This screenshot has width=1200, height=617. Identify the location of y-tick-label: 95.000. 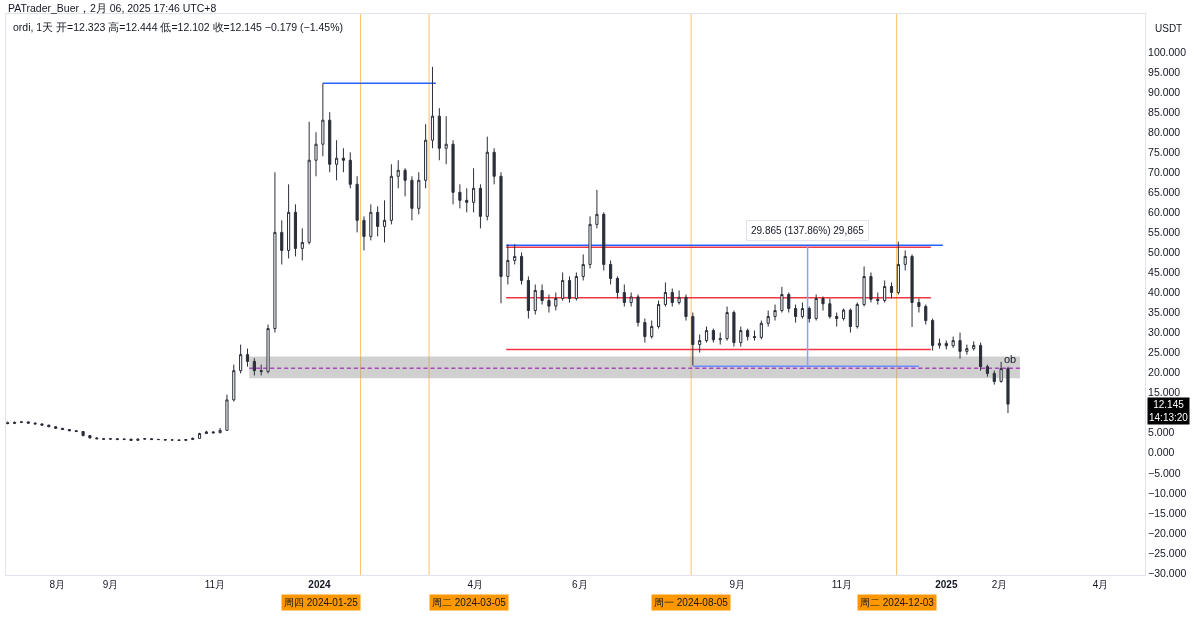
(1164, 71).